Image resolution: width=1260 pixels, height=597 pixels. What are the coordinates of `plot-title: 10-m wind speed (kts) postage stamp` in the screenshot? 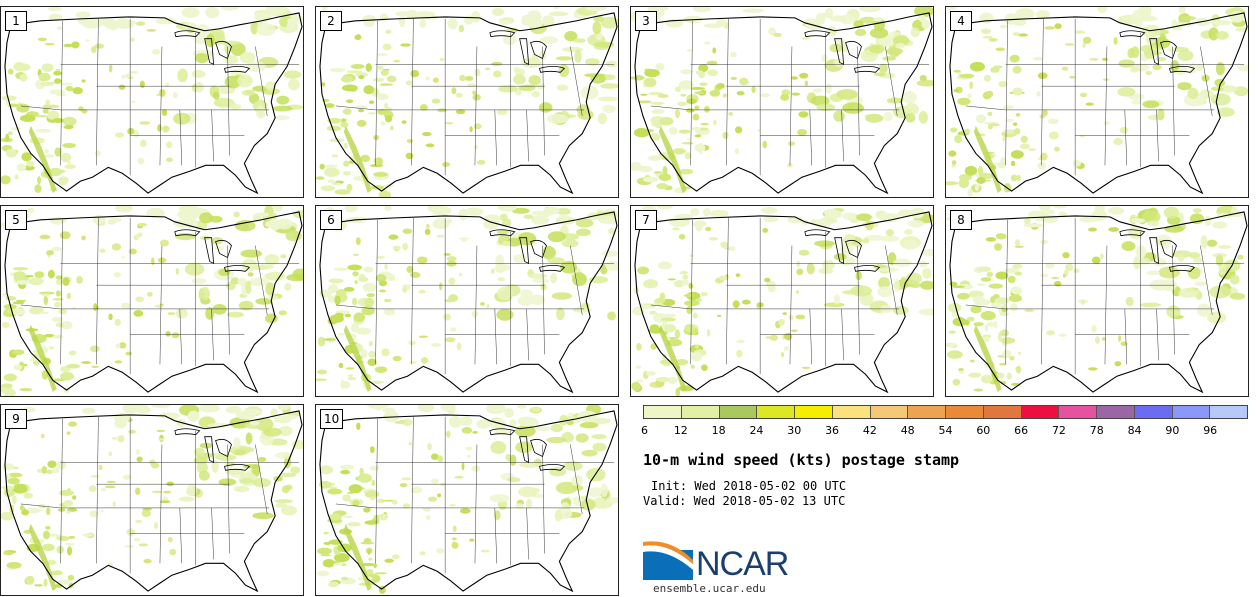 It's located at (801, 460).